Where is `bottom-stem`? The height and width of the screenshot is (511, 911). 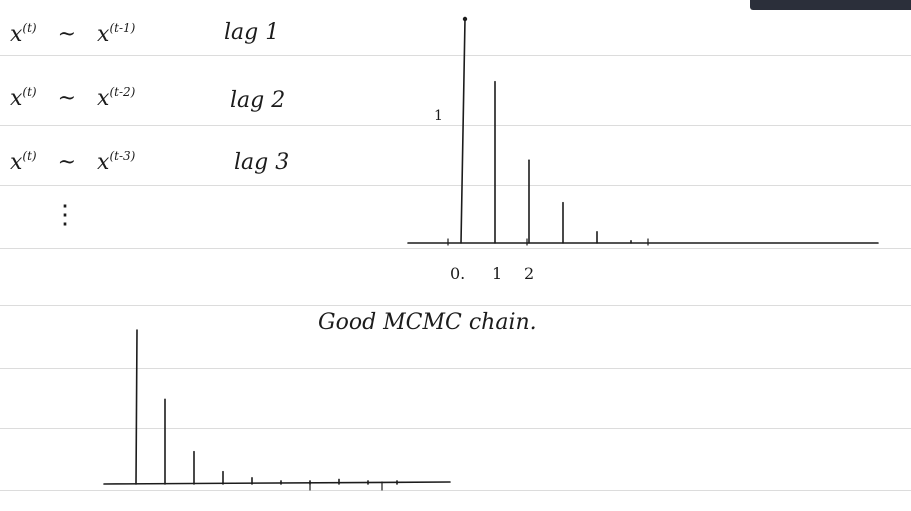 bottom-stem is located at coordinates (136, 407).